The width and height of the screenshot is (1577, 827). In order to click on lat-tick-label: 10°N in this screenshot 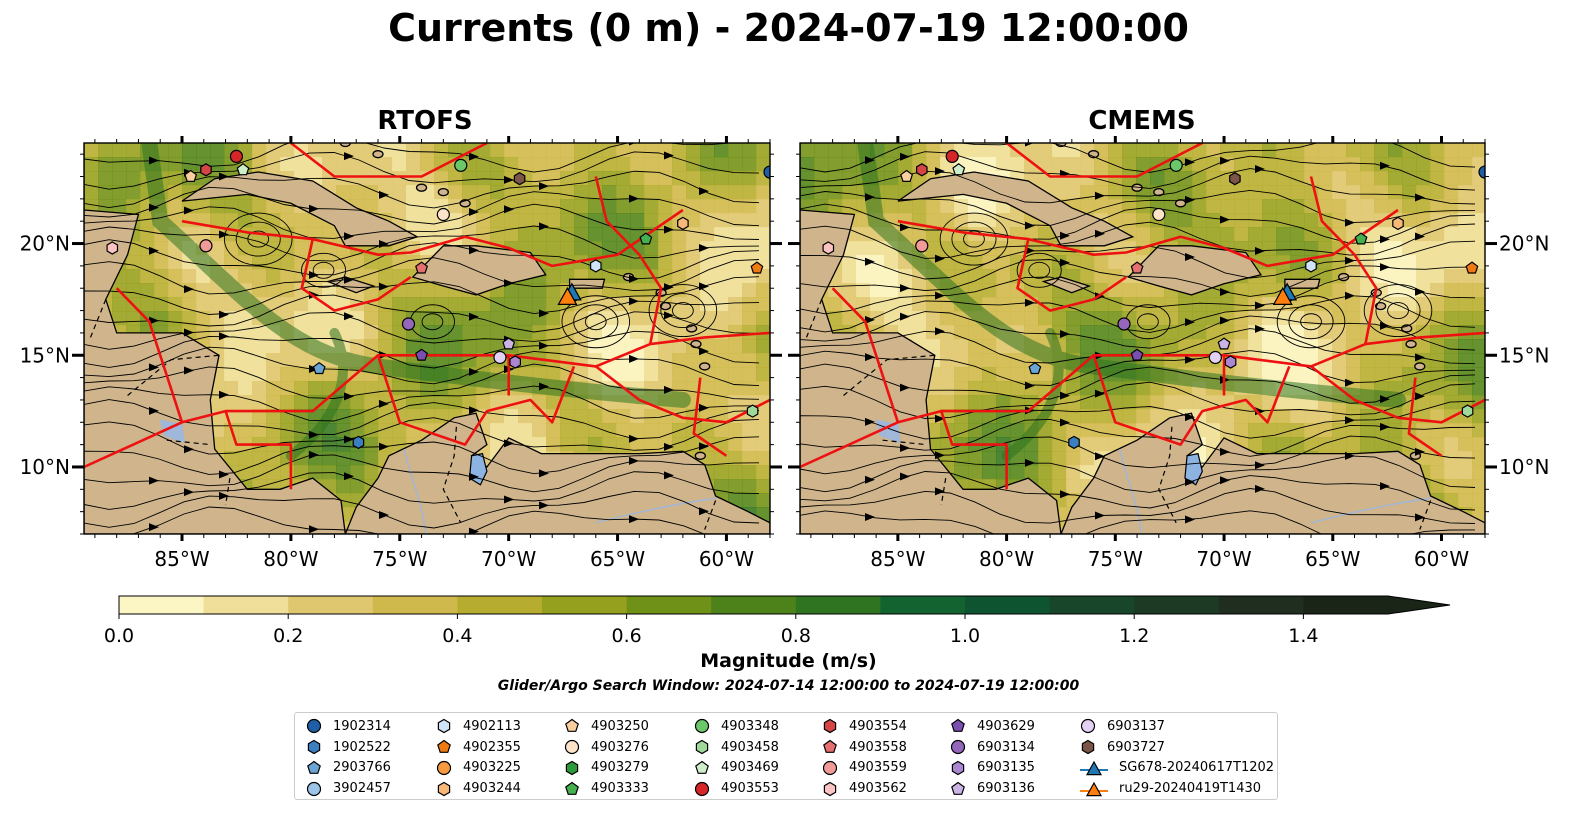, I will do `click(1524, 467)`.